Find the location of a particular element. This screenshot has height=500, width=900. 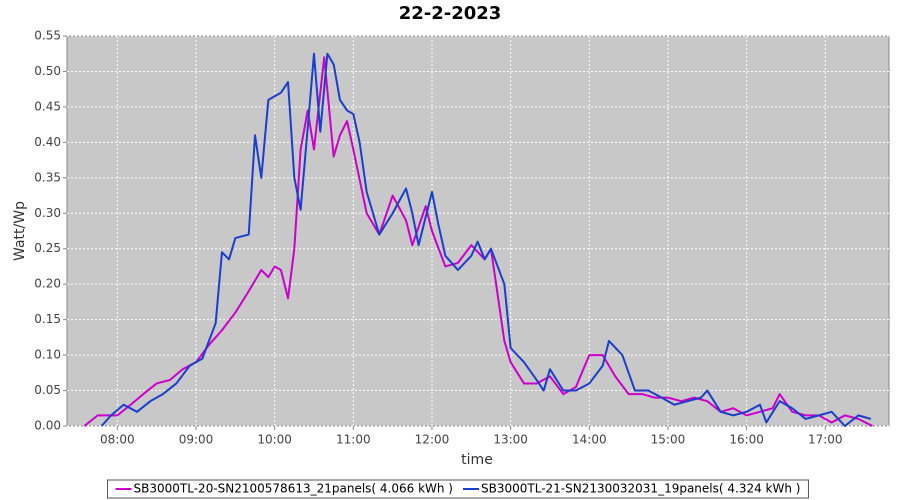

y-tick-label: 0.55 is located at coordinates (47, 36).